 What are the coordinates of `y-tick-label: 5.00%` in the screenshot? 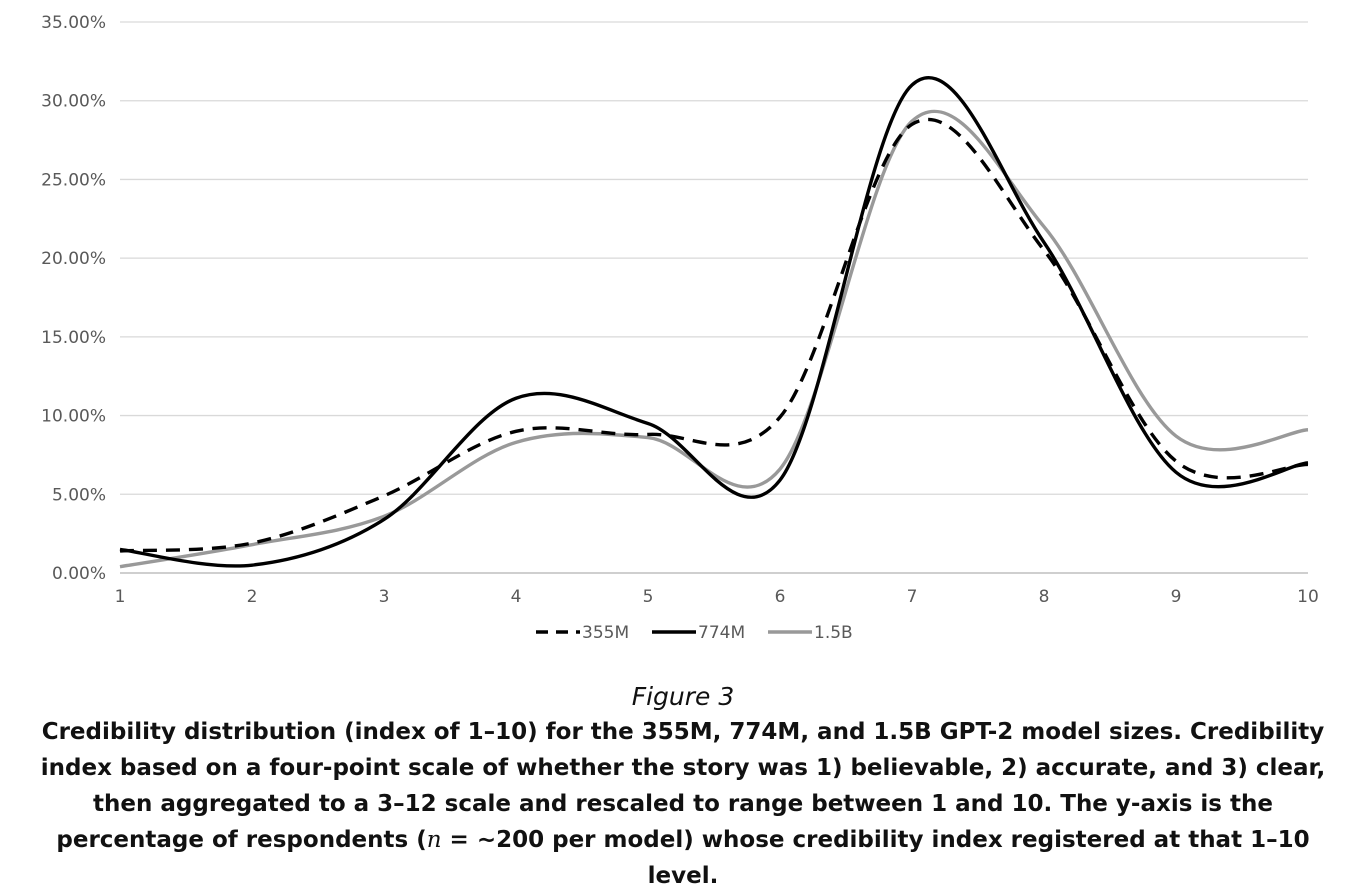 It's located at (79, 495).